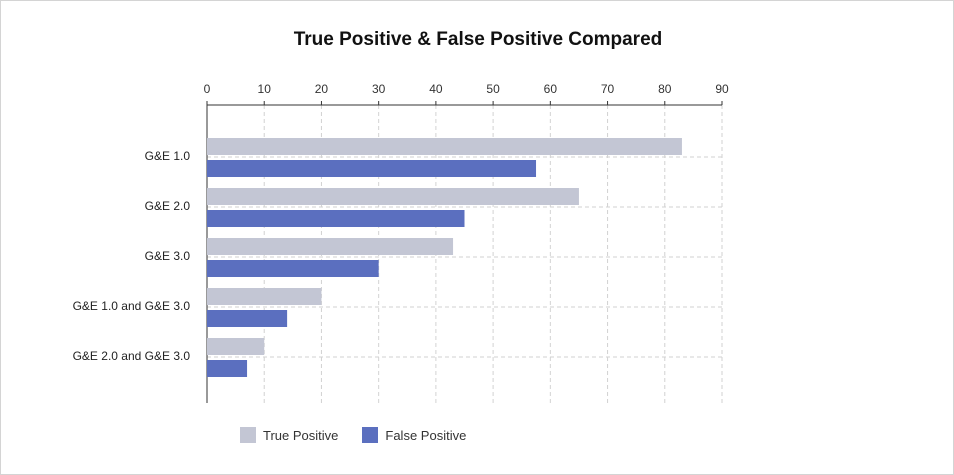  What do you see at coordinates (322, 89) in the screenshot?
I see `x-tick-label: 20` at bounding box center [322, 89].